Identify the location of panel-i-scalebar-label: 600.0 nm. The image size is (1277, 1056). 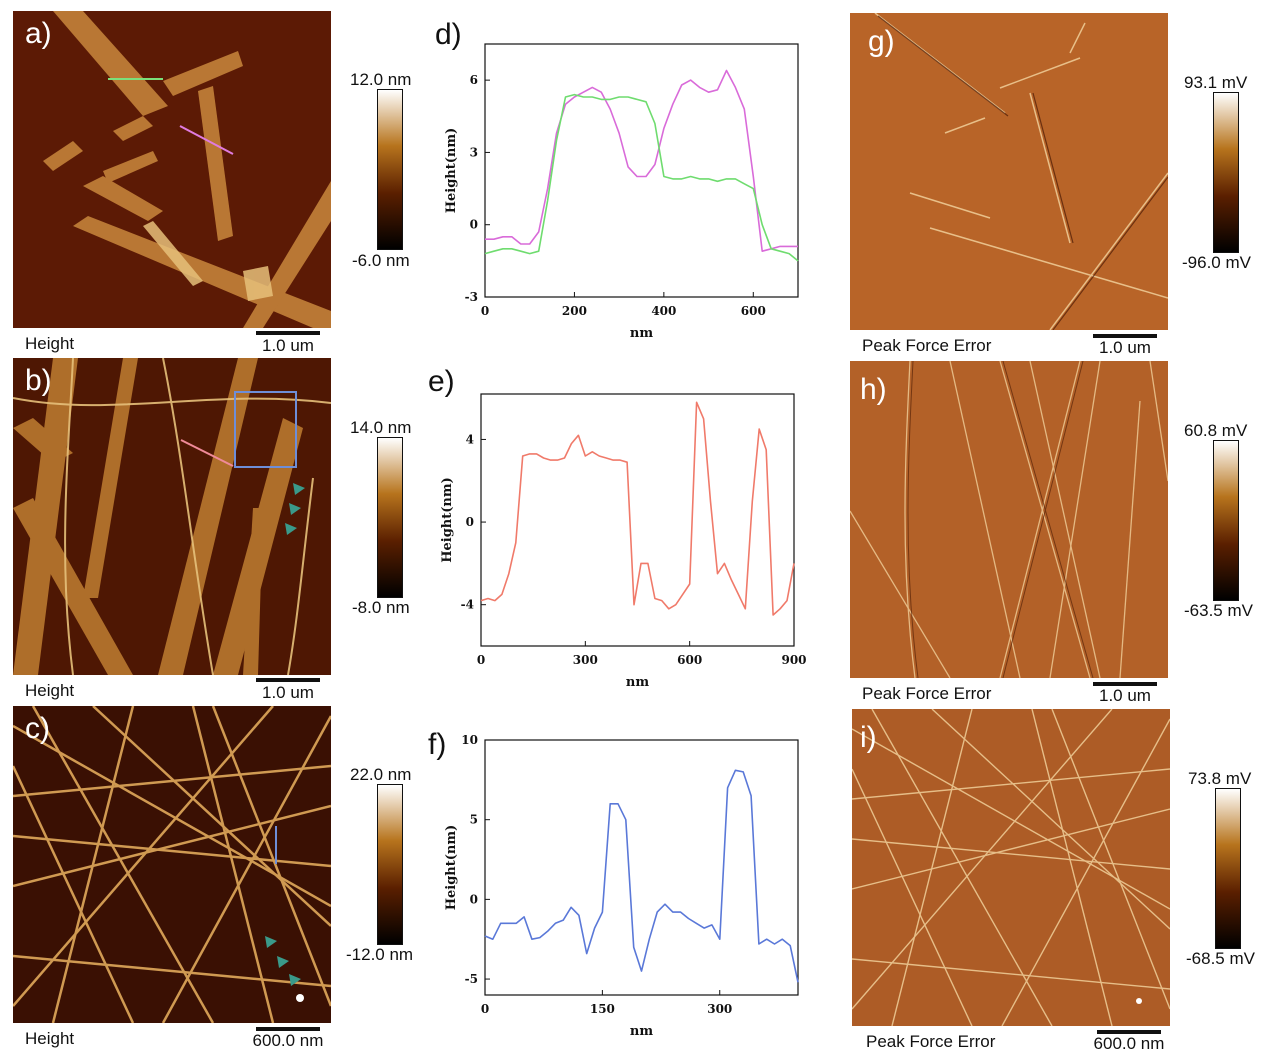
(1129, 1043).